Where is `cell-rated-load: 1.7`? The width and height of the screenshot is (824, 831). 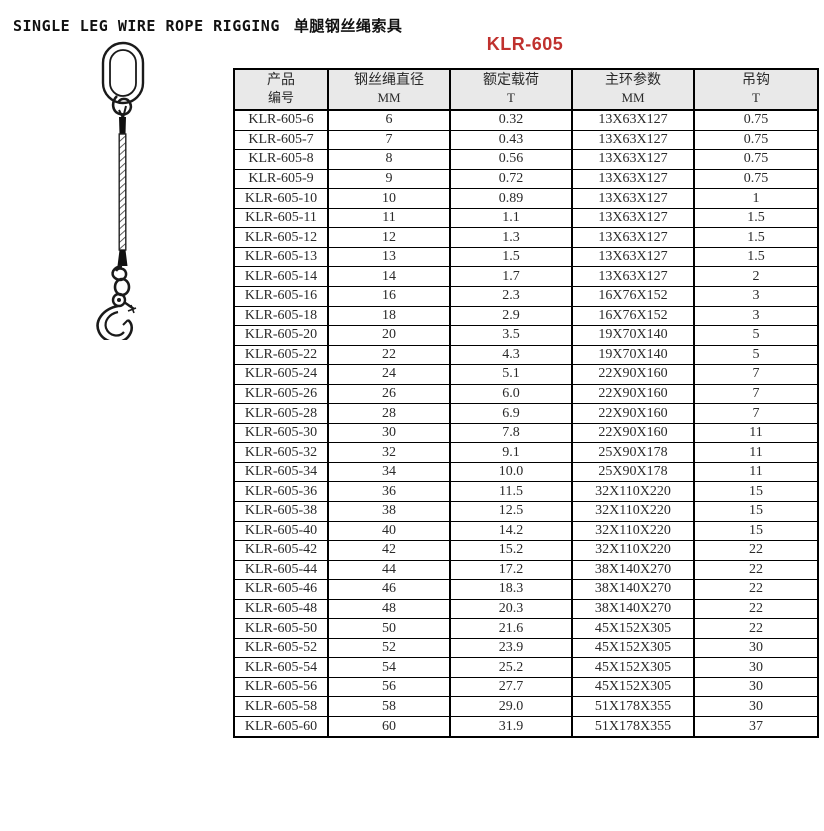 cell-rated-load: 1.7 is located at coordinates (510, 276).